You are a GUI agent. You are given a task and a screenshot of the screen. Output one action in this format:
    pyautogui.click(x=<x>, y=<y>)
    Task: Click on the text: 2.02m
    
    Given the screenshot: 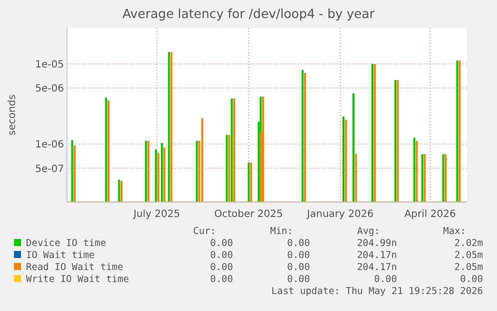 What is the action you would take?
    pyautogui.click(x=469, y=243)
    